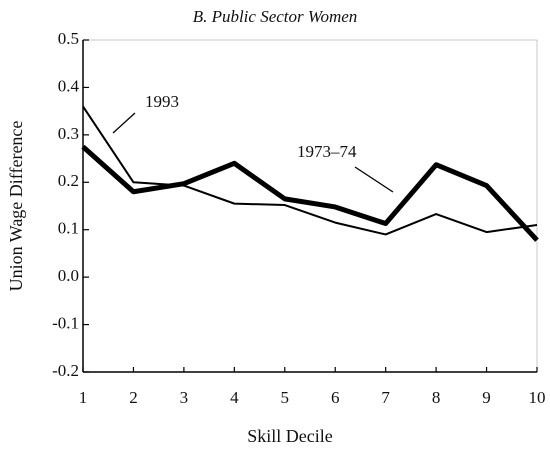 This screenshot has height=451, width=550. I want to click on y-tick-label: 0.3, so click(68, 133).